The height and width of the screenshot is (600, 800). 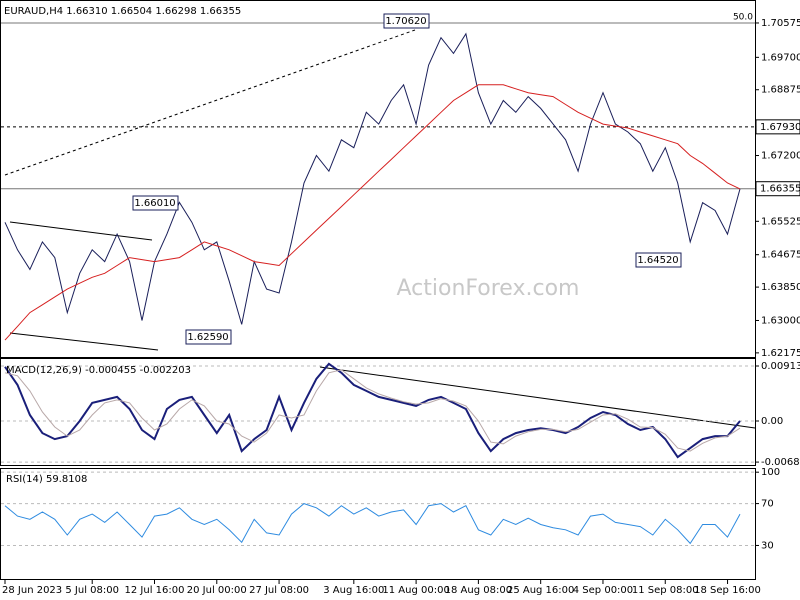 What do you see at coordinates (217, 590) in the screenshot?
I see `x-tick-label: 20 Jul 00:00` at bounding box center [217, 590].